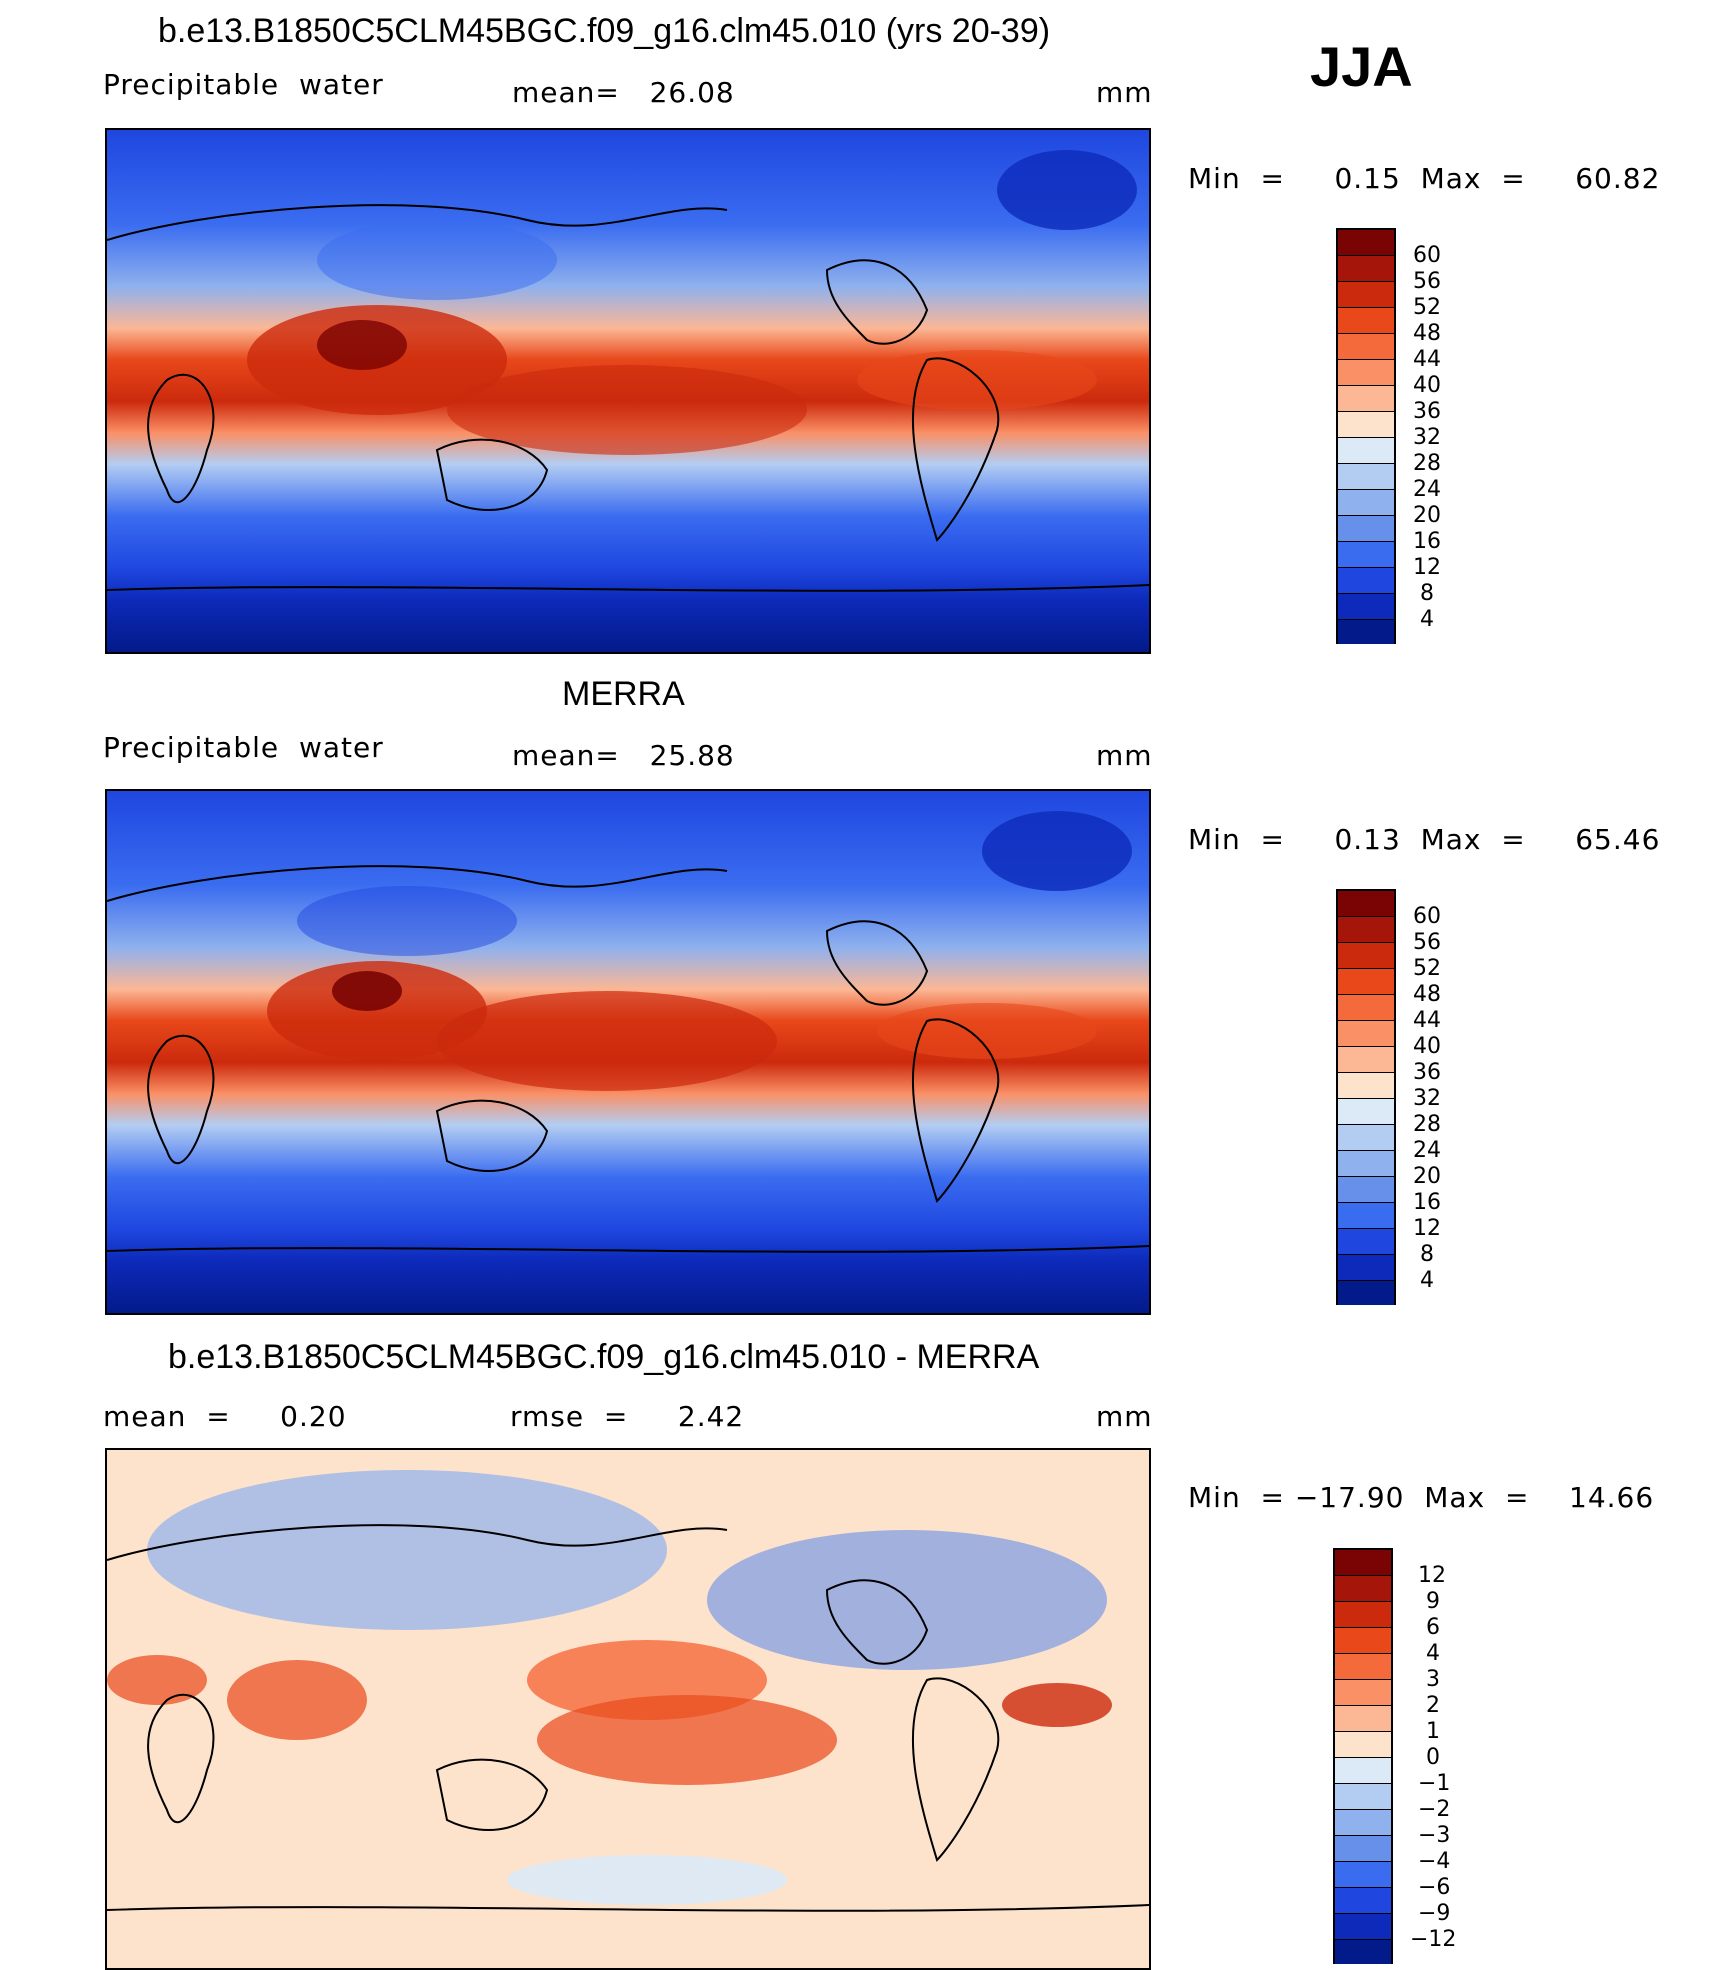 The image size is (1710, 1970). What do you see at coordinates (1427, 1020) in the screenshot?
I see `colorbar-tick-label: 44` at bounding box center [1427, 1020].